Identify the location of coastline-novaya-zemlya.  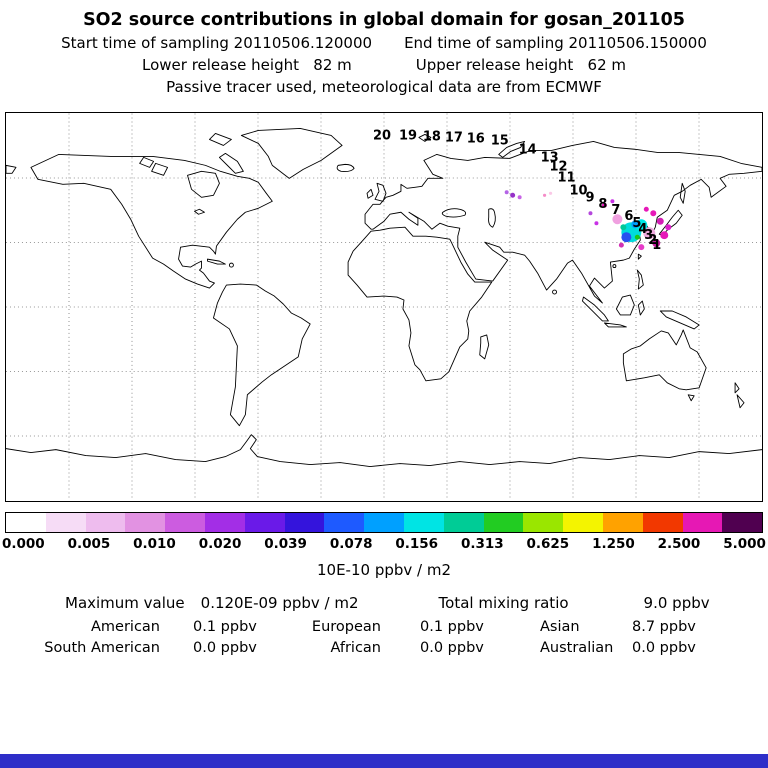
(512, 149).